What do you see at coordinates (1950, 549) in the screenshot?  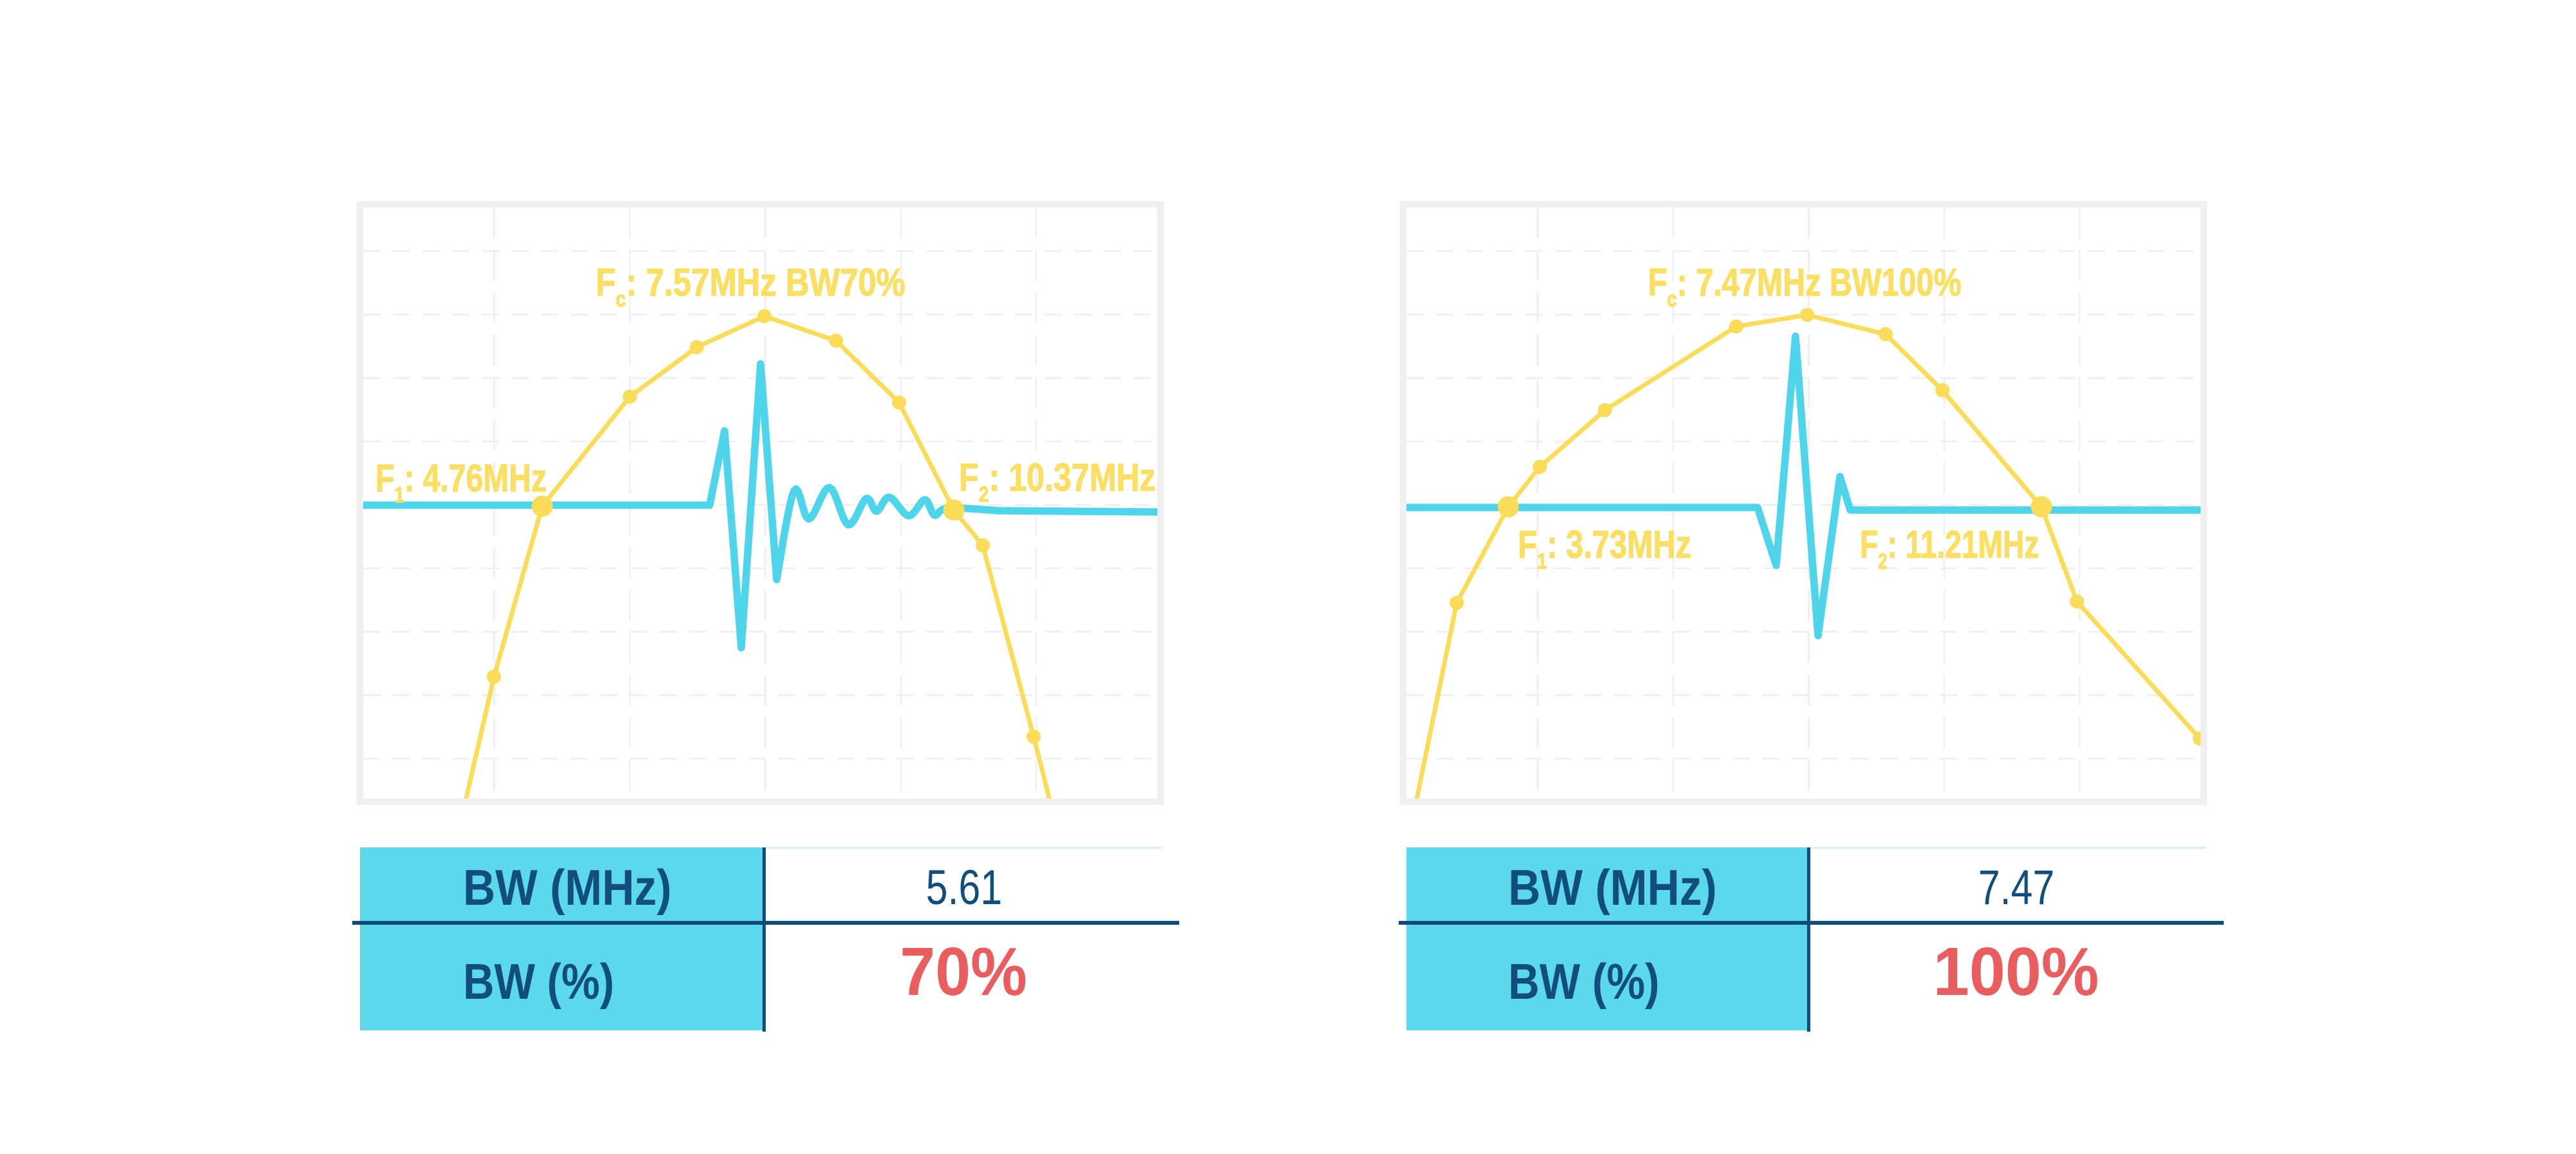 I see `svg-text: F2: 11.21MHz` at bounding box center [1950, 549].